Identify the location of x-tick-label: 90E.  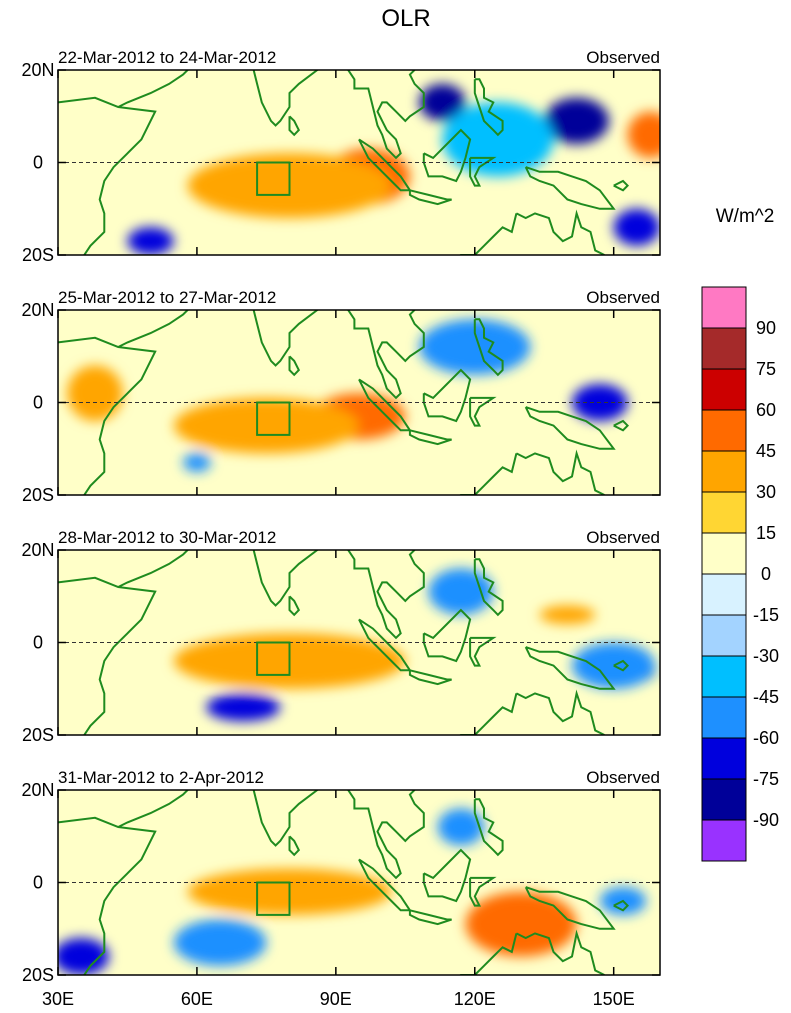
(336, 999).